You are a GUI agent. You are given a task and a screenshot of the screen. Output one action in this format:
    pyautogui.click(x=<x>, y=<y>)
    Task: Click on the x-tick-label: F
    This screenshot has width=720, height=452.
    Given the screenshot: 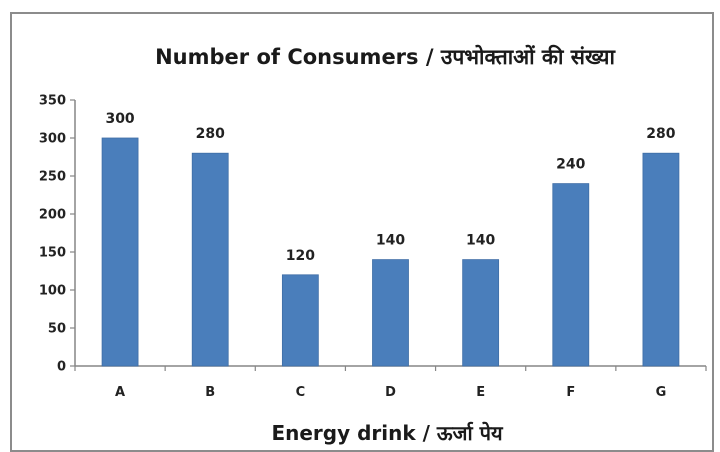 What is the action you would take?
    pyautogui.click(x=570, y=392)
    